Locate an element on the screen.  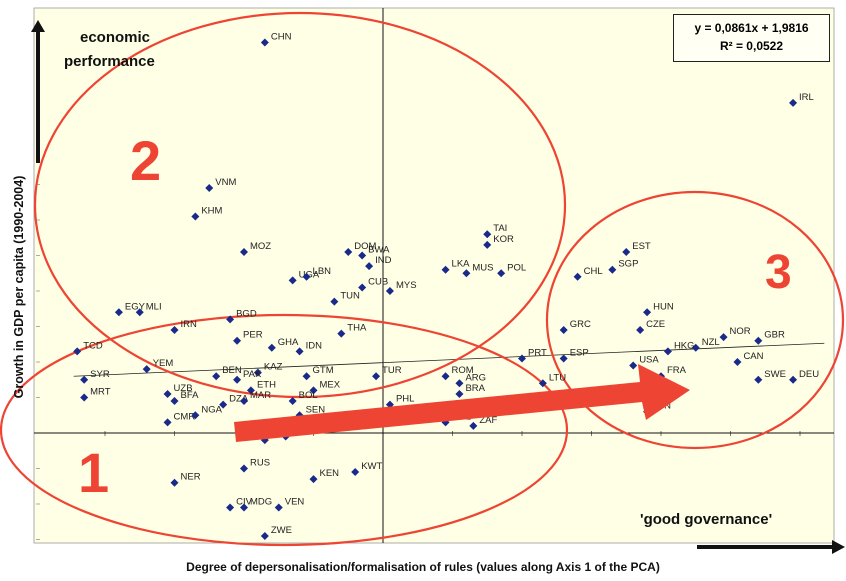
data-label-arg: ARG is located at coordinates (475, 377).